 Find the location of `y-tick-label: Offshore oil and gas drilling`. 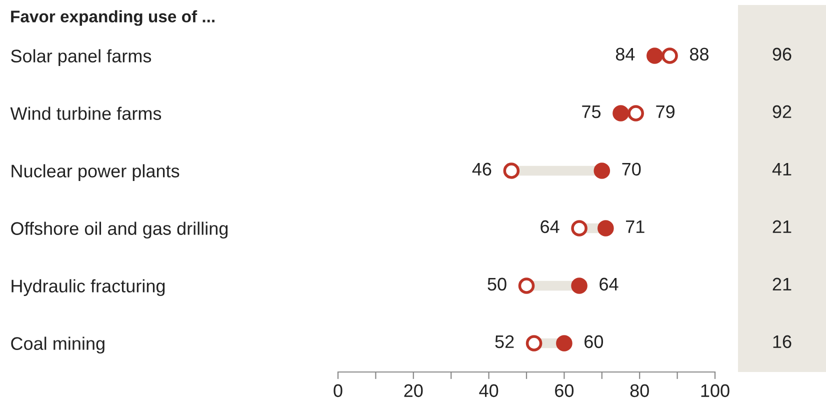

y-tick-label: Offshore oil and gas drilling is located at coordinates (119, 230).